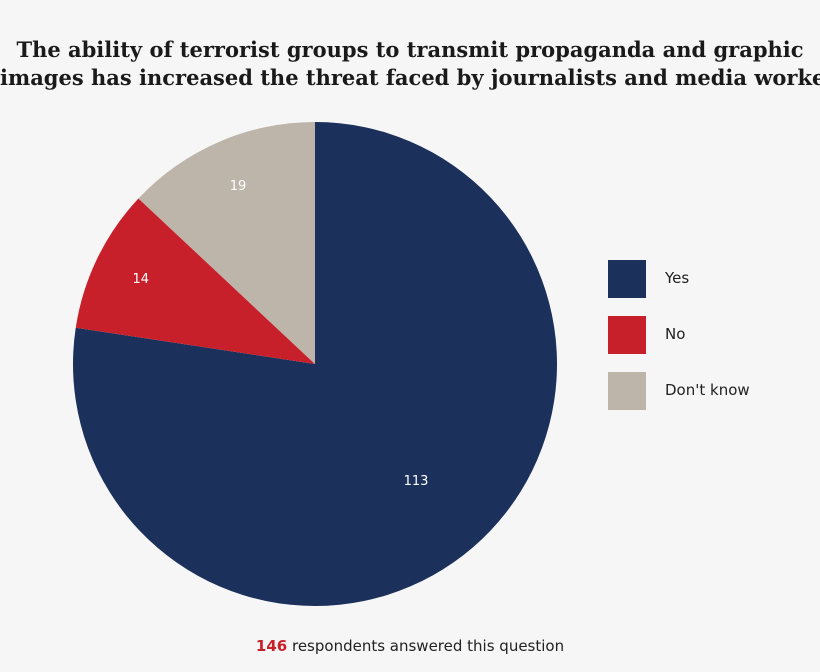 Image resolution: width=820 pixels, height=672 pixels. What do you see at coordinates (271, 646) in the screenshot?
I see `respondent-count: 146` at bounding box center [271, 646].